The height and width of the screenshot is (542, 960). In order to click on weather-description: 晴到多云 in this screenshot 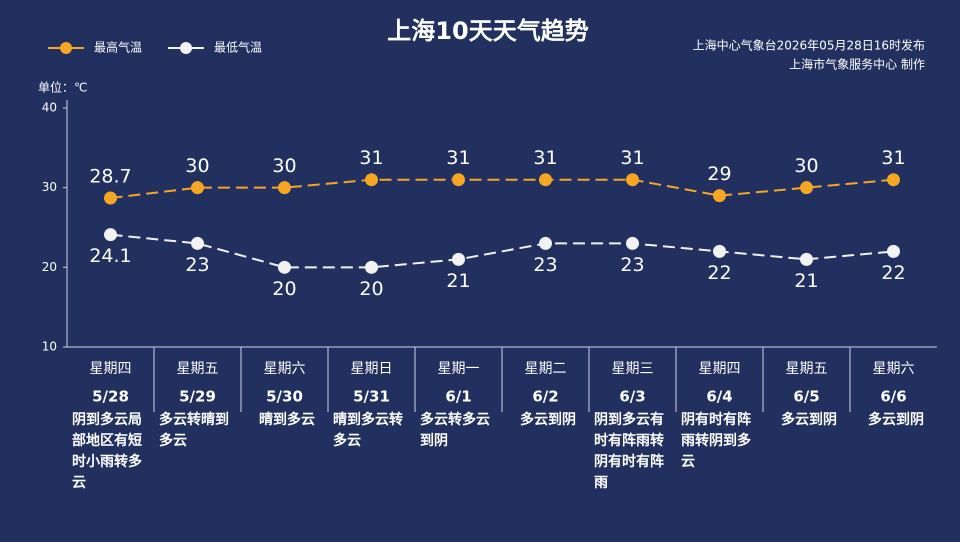, I will do `click(287, 420)`.